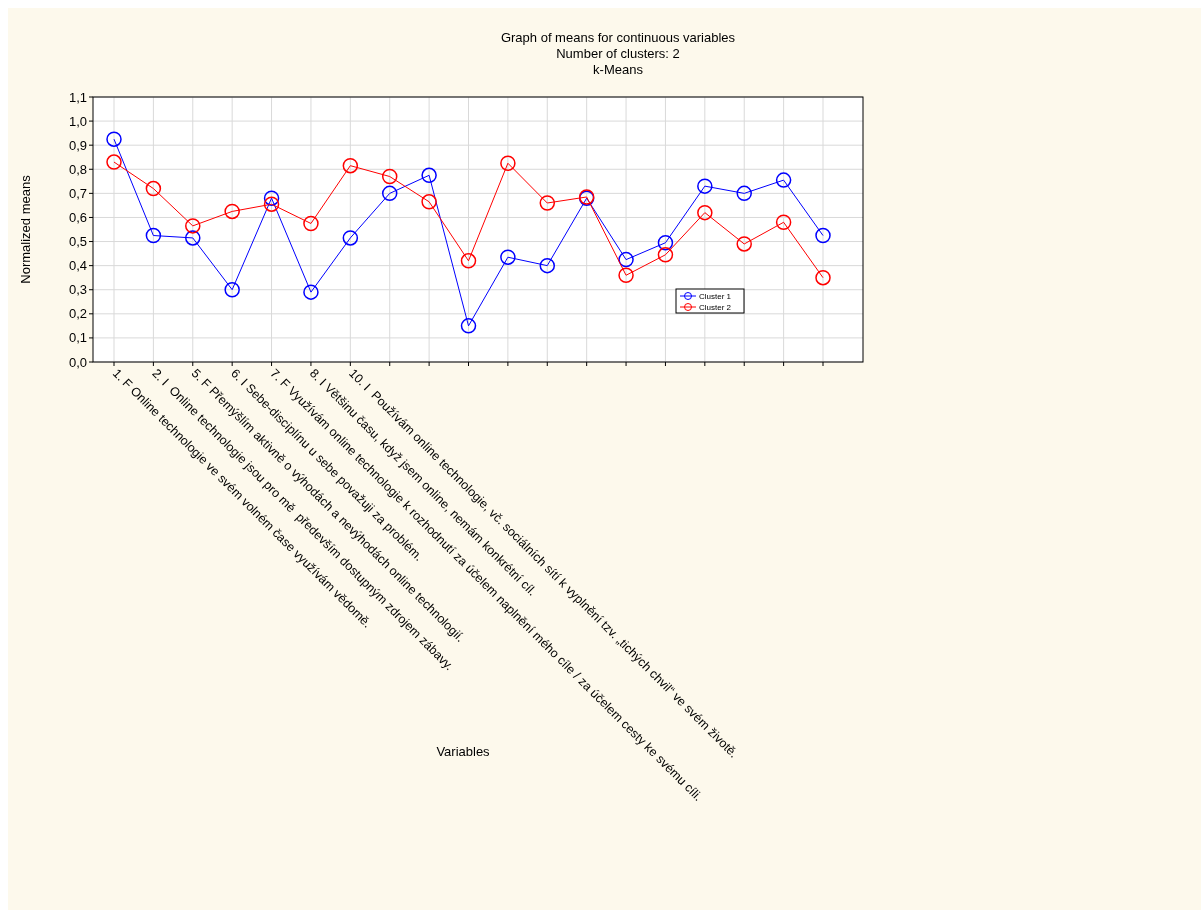 This screenshot has width=1201, height=910. Describe the element at coordinates (25, 229) in the screenshot. I see `y-axis-title: Normalized means` at that location.